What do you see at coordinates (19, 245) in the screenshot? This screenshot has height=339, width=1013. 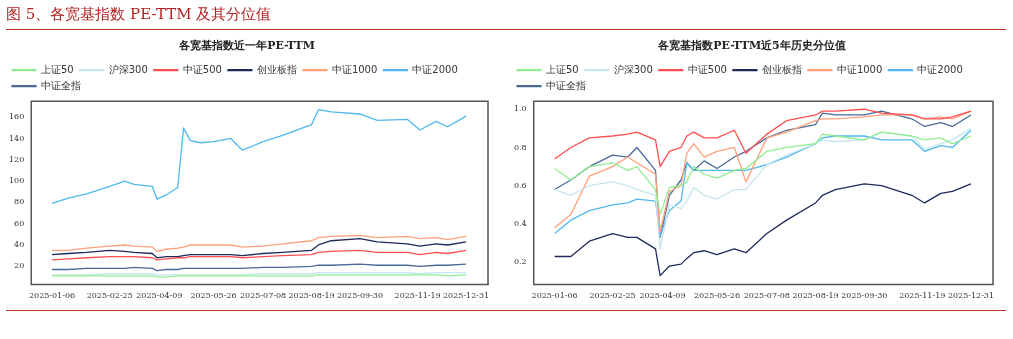 I see `y-tick-label: 40` at bounding box center [19, 245].